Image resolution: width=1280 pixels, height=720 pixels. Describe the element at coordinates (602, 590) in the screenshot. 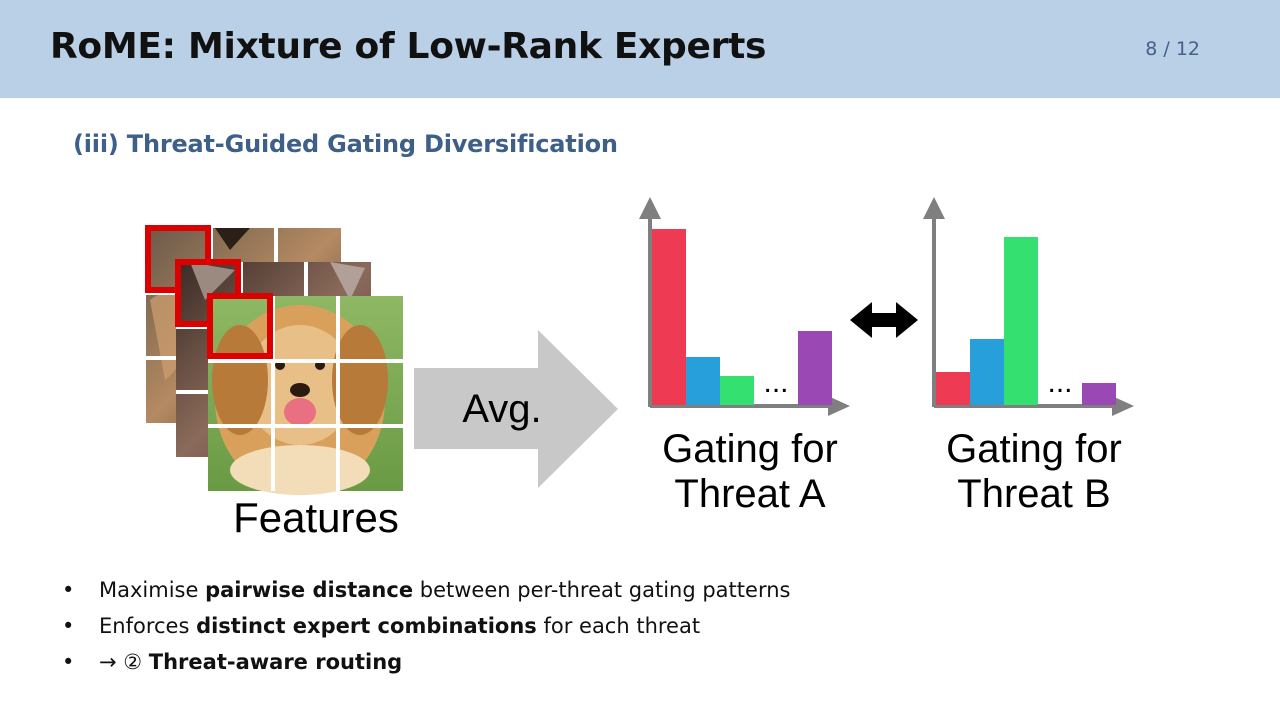

I see `bullet-text-post: between per-threat gating patterns` at that location.